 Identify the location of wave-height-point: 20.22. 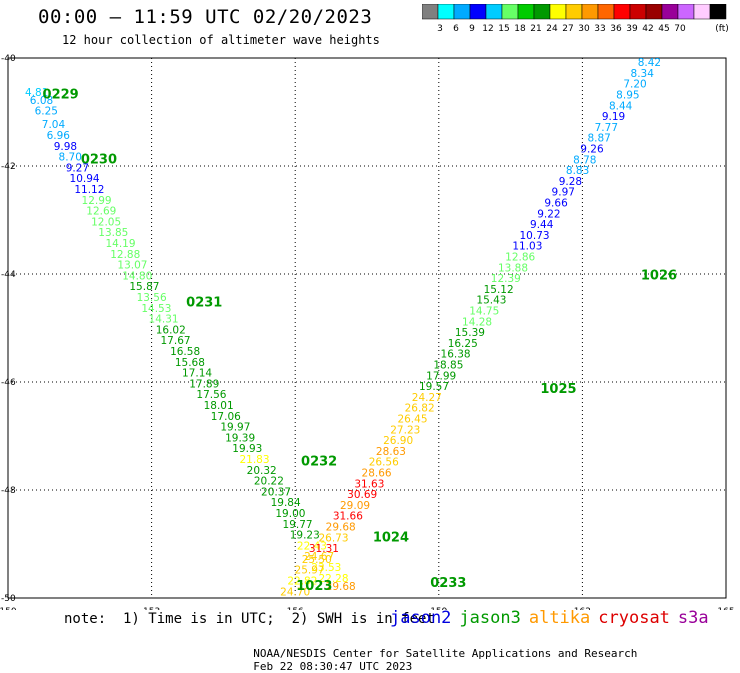
(269, 482).